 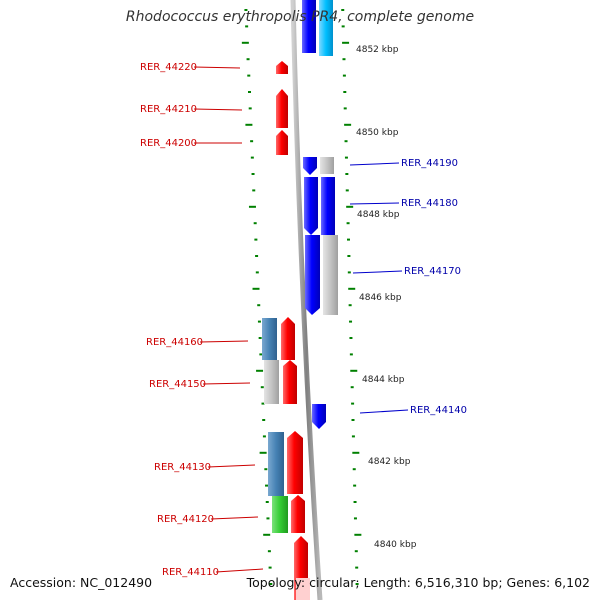 I want to click on feature-cyan-top, so click(x=326, y=28).